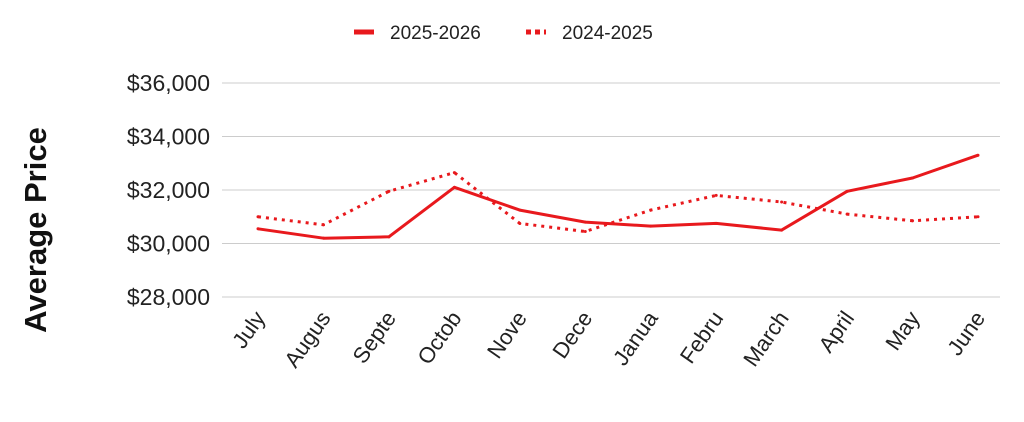  What do you see at coordinates (902, 331) in the screenshot?
I see `x-tick-label: May` at bounding box center [902, 331].